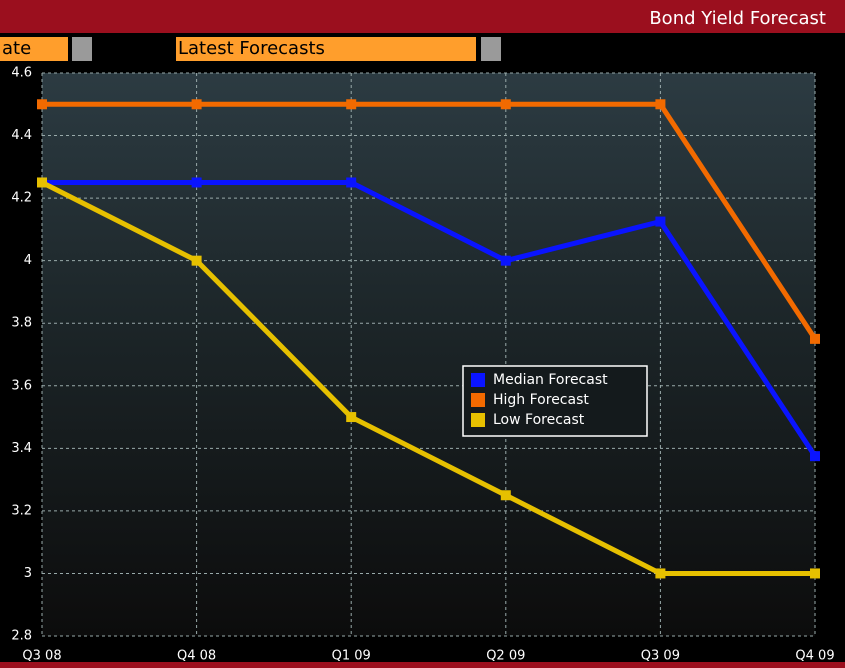 This screenshot has height=668, width=845. What do you see at coordinates (28, 260) in the screenshot?
I see `y-tick-label: 4` at bounding box center [28, 260].